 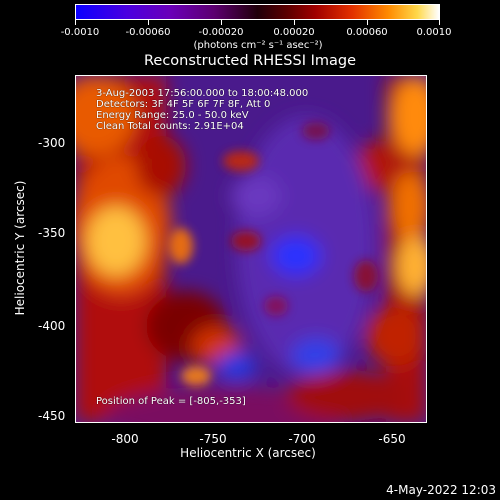 What do you see at coordinates (20, 248) in the screenshot?
I see `y-axis-label: Heliocentric Y (arcsec)` at bounding box center [20, 248].